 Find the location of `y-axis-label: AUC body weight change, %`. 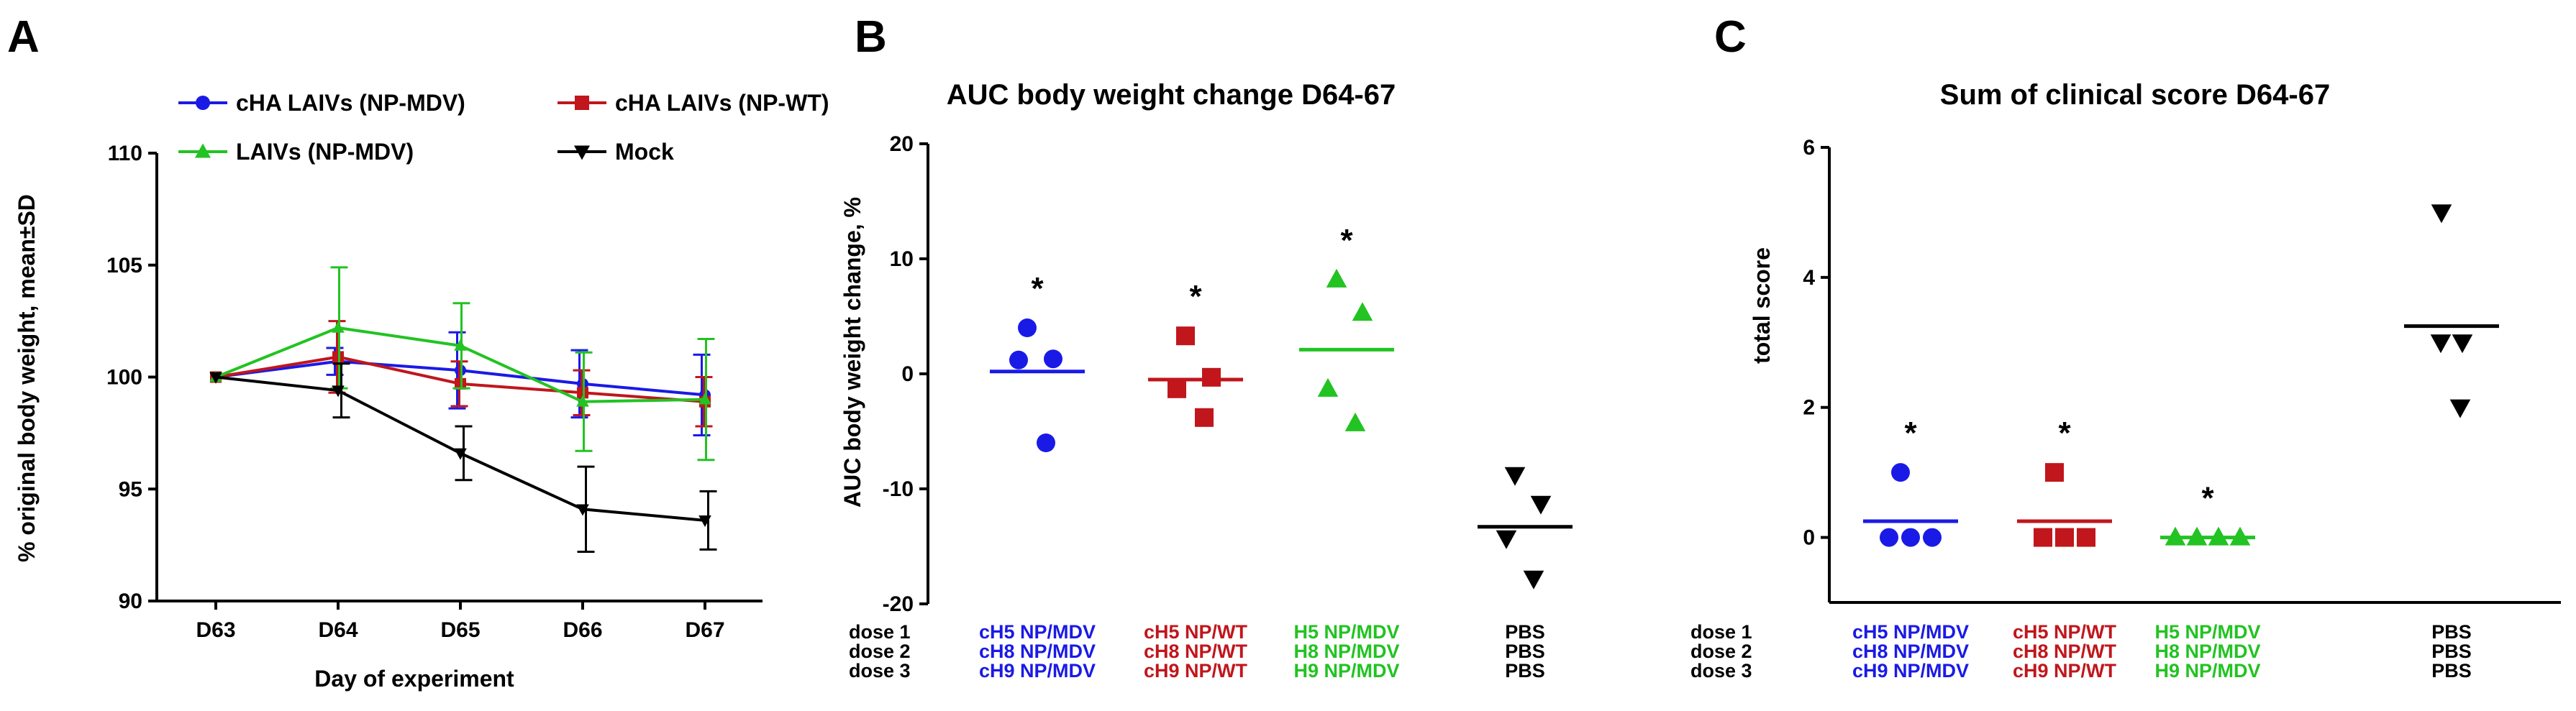

y-axis-label: AUC body weight change, % is located at coordinates (852, 352).